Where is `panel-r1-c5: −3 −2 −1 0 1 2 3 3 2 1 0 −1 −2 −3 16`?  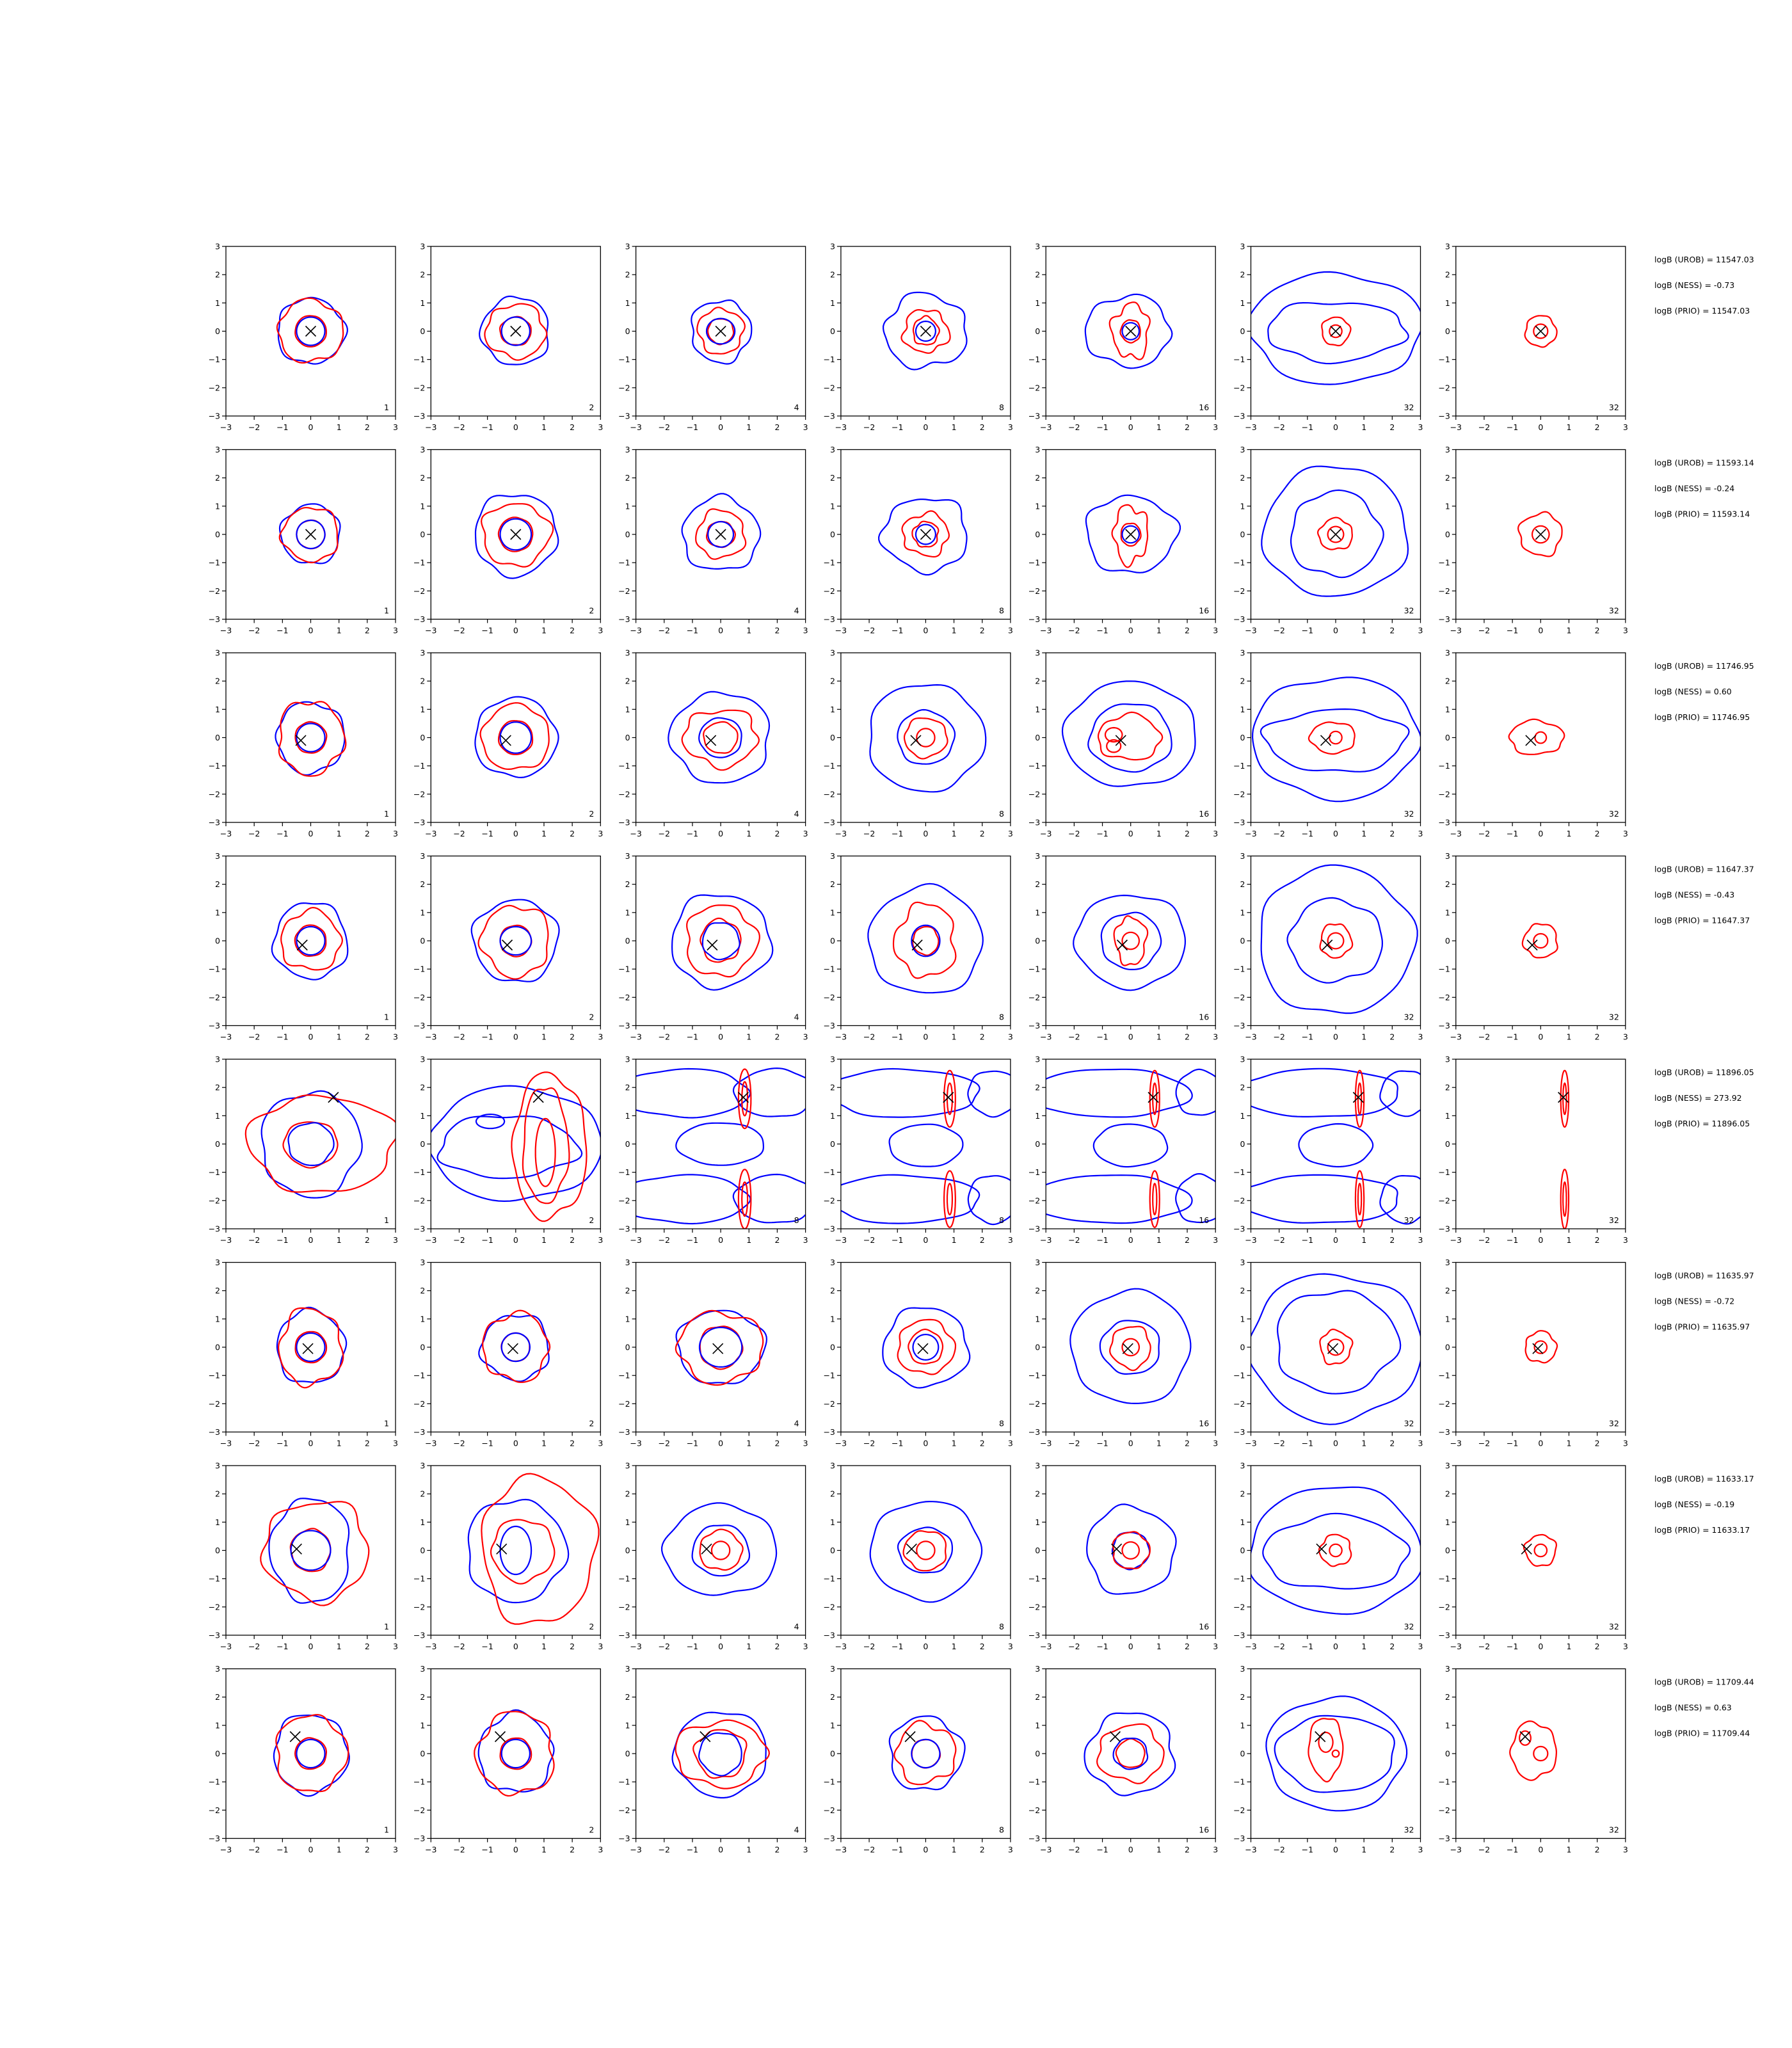
panel-r1-c5: −3 −2 −1 0 1 2 3 3 2 1 0 −1 −2 −3 16 is located at coordinates (1123, 337).